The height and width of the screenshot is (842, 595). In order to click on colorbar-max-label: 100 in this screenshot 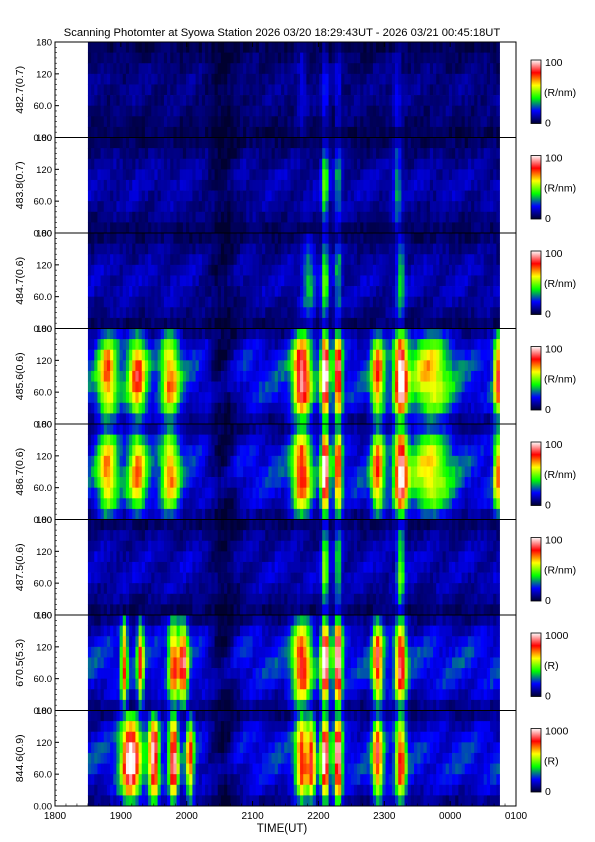, I will do `click(554, 63)`.